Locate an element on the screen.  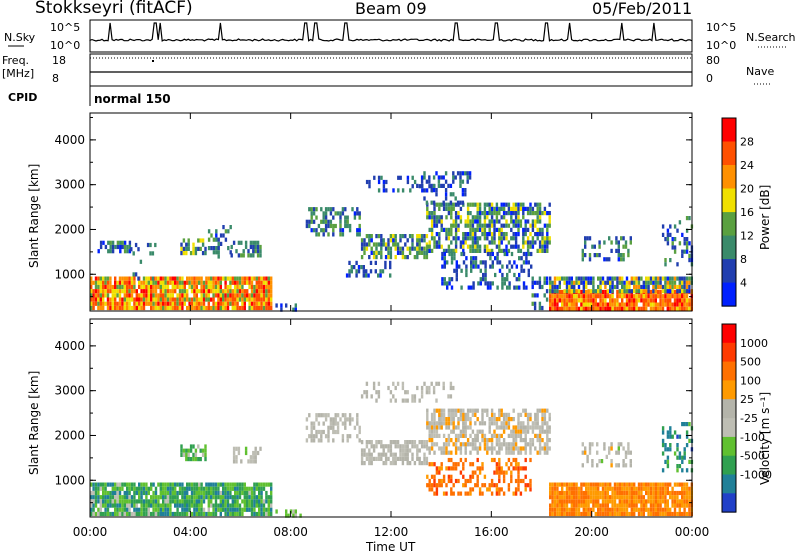
colorbar-swatch is located at coordinates (729, 503).